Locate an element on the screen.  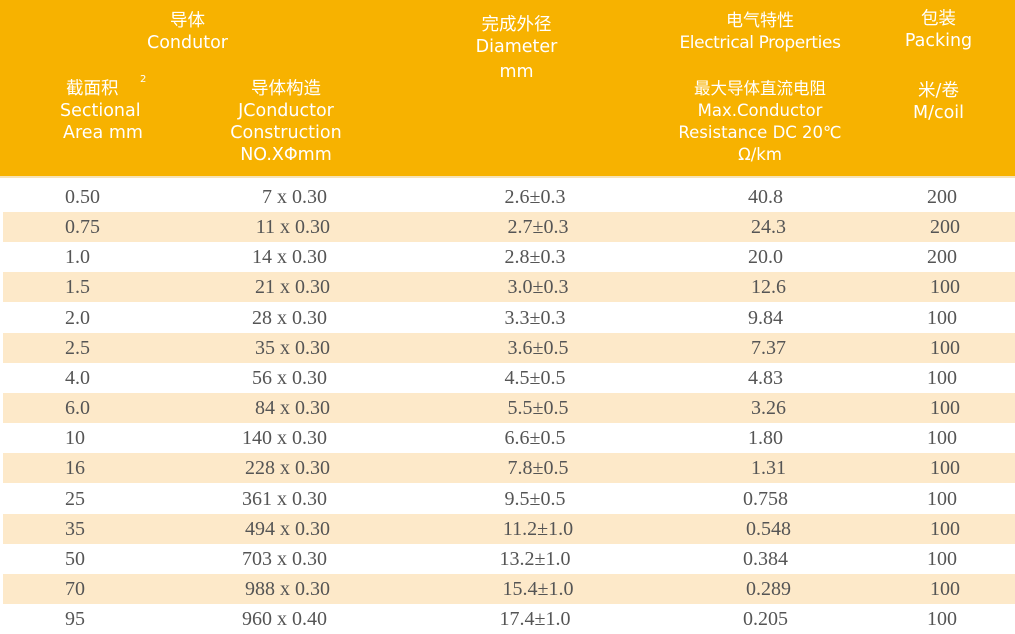
header-area-zh: 截面积 is located at coordinates (92, 89).